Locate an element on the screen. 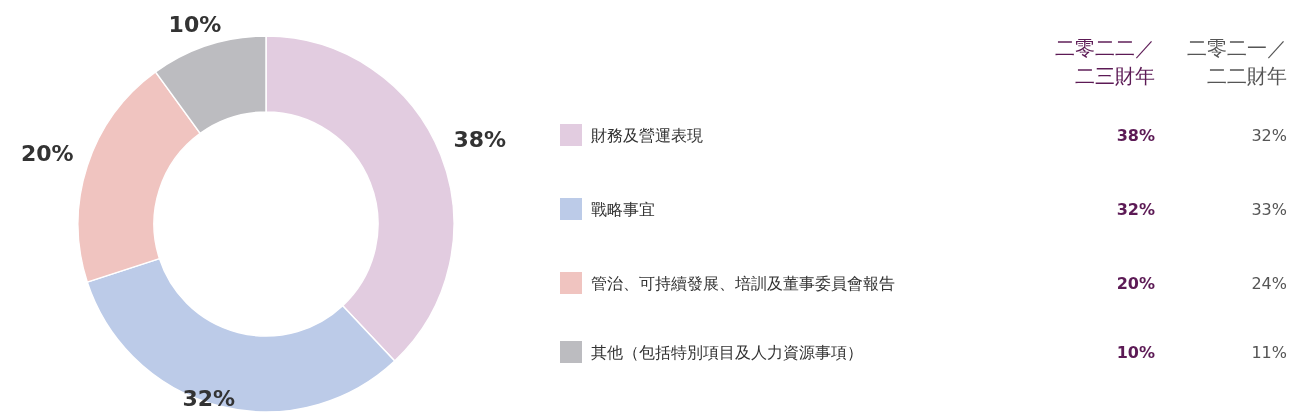  legend-label: 戰略事宜 is located at coordinates (623, 209).